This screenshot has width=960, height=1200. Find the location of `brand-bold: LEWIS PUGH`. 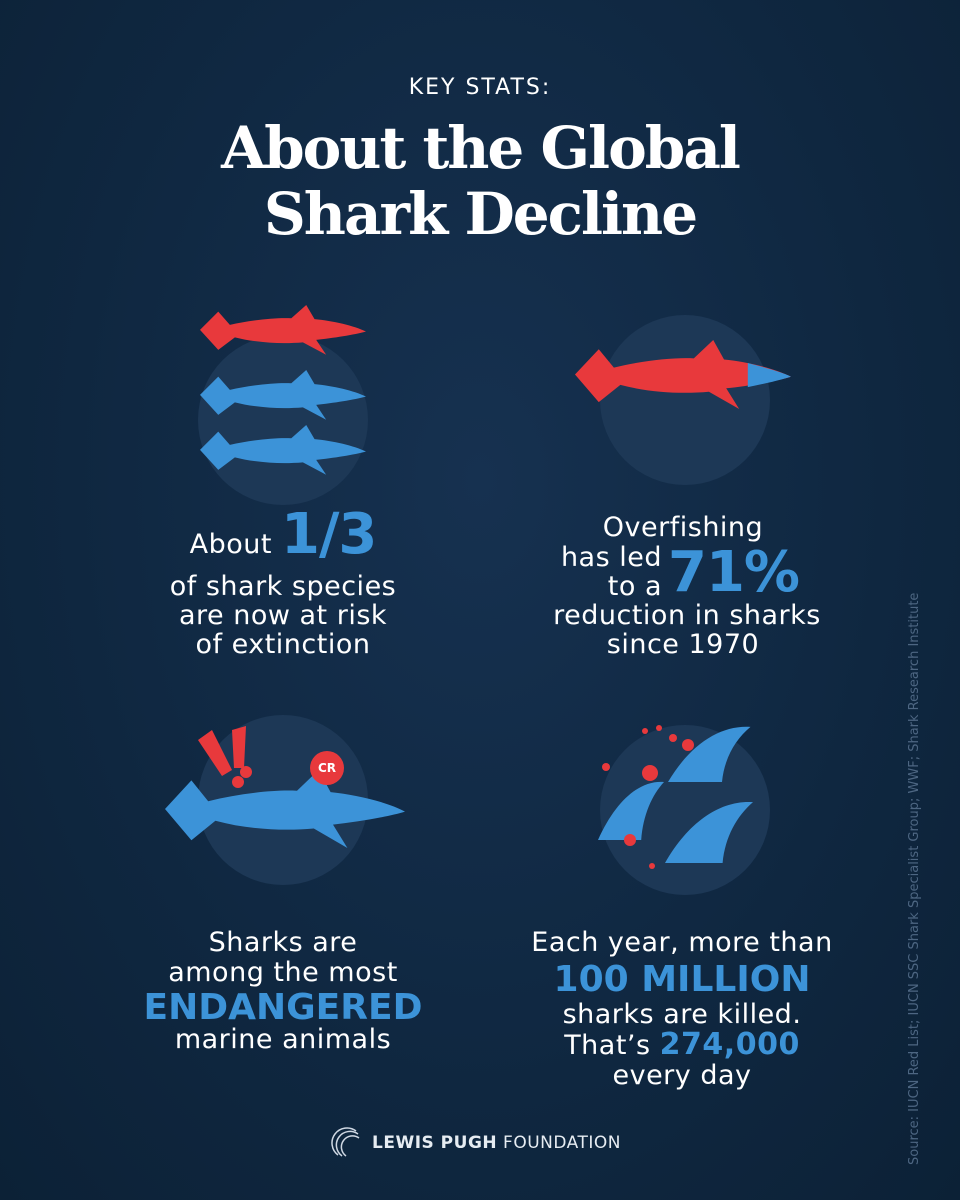

brand-bold: LEWIS PUGH is located at coordinates (435, 1143).